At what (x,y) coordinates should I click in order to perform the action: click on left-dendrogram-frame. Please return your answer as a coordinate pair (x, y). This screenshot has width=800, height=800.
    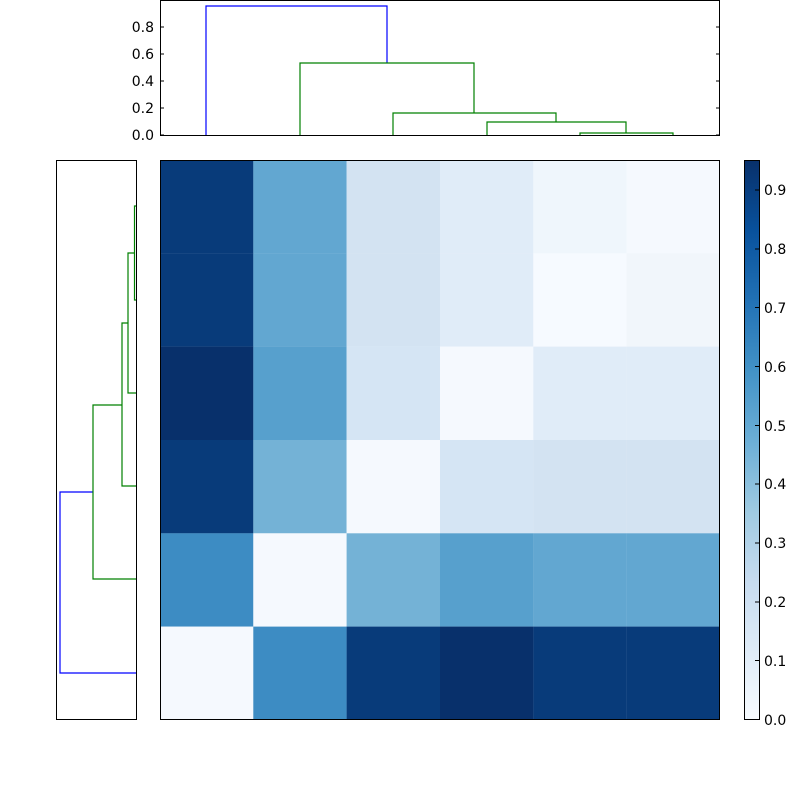
    Looking at the image, I should click on (96, 440).